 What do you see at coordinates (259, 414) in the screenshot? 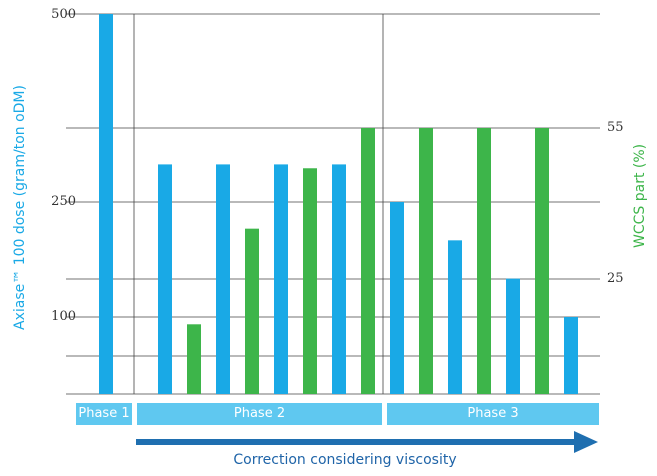
I see `phase-2-label: Phase 2` at bounding box center [259, 414].